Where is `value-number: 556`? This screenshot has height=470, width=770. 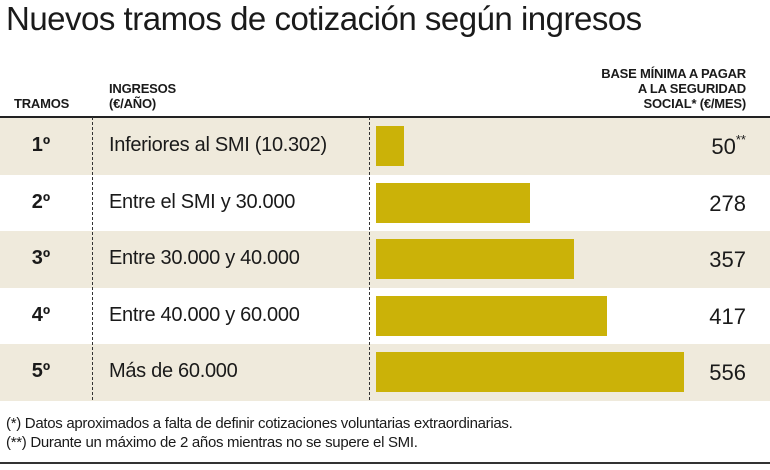 value-number: 556 is located at coordinates (727, 373).